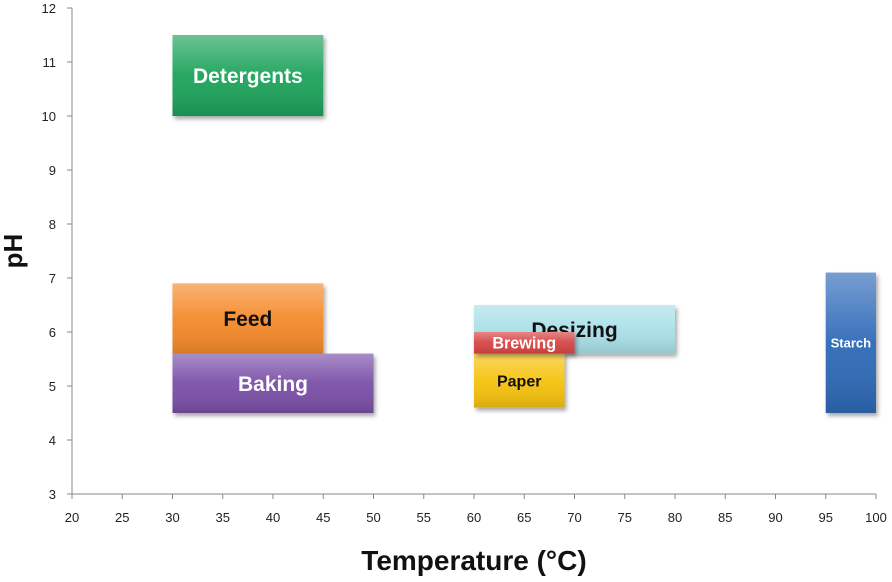  I want to click on x-tick-label: 85, so click(725, 517).